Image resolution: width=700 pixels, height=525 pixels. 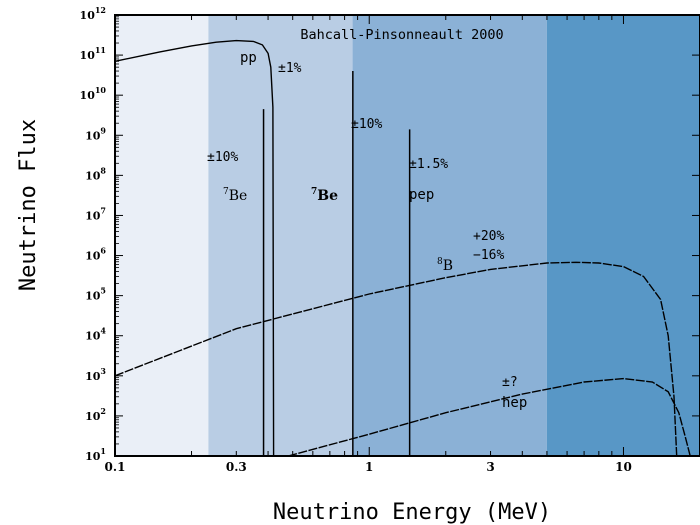 What do you see at coordinates (623, 467) in the screenshot?
I see `x-tick-label: 10` at bounding box center [623, 467].